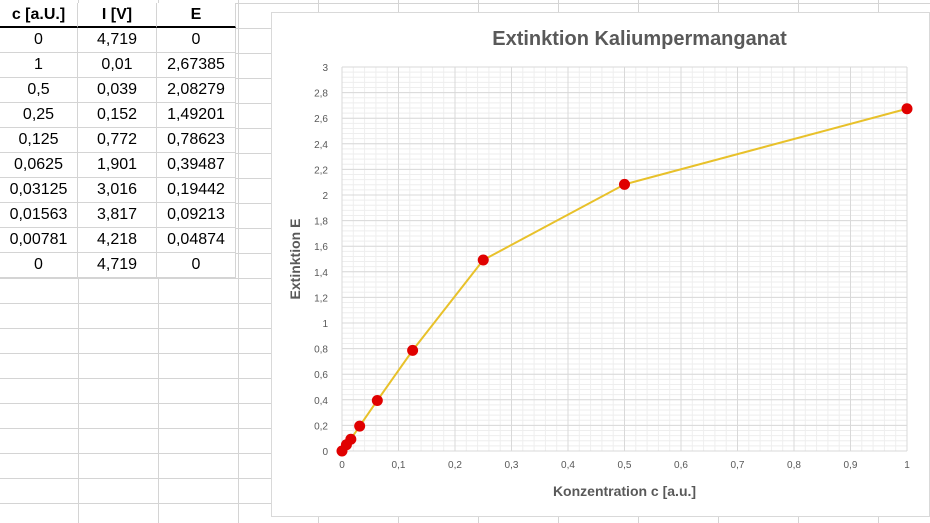 Image resolution: width=930 pixels, height=523 pixels. Describe the element at coordinates (321, 119) in the screenshot. I see `y-tick-label: 2,6` at that location.